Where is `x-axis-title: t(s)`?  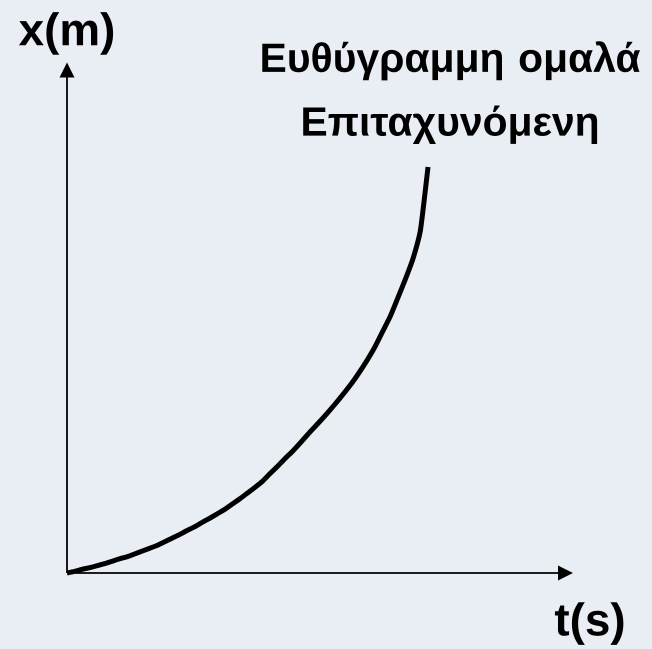
x-axis-title: t(s) is located at coordinates (589, 623).